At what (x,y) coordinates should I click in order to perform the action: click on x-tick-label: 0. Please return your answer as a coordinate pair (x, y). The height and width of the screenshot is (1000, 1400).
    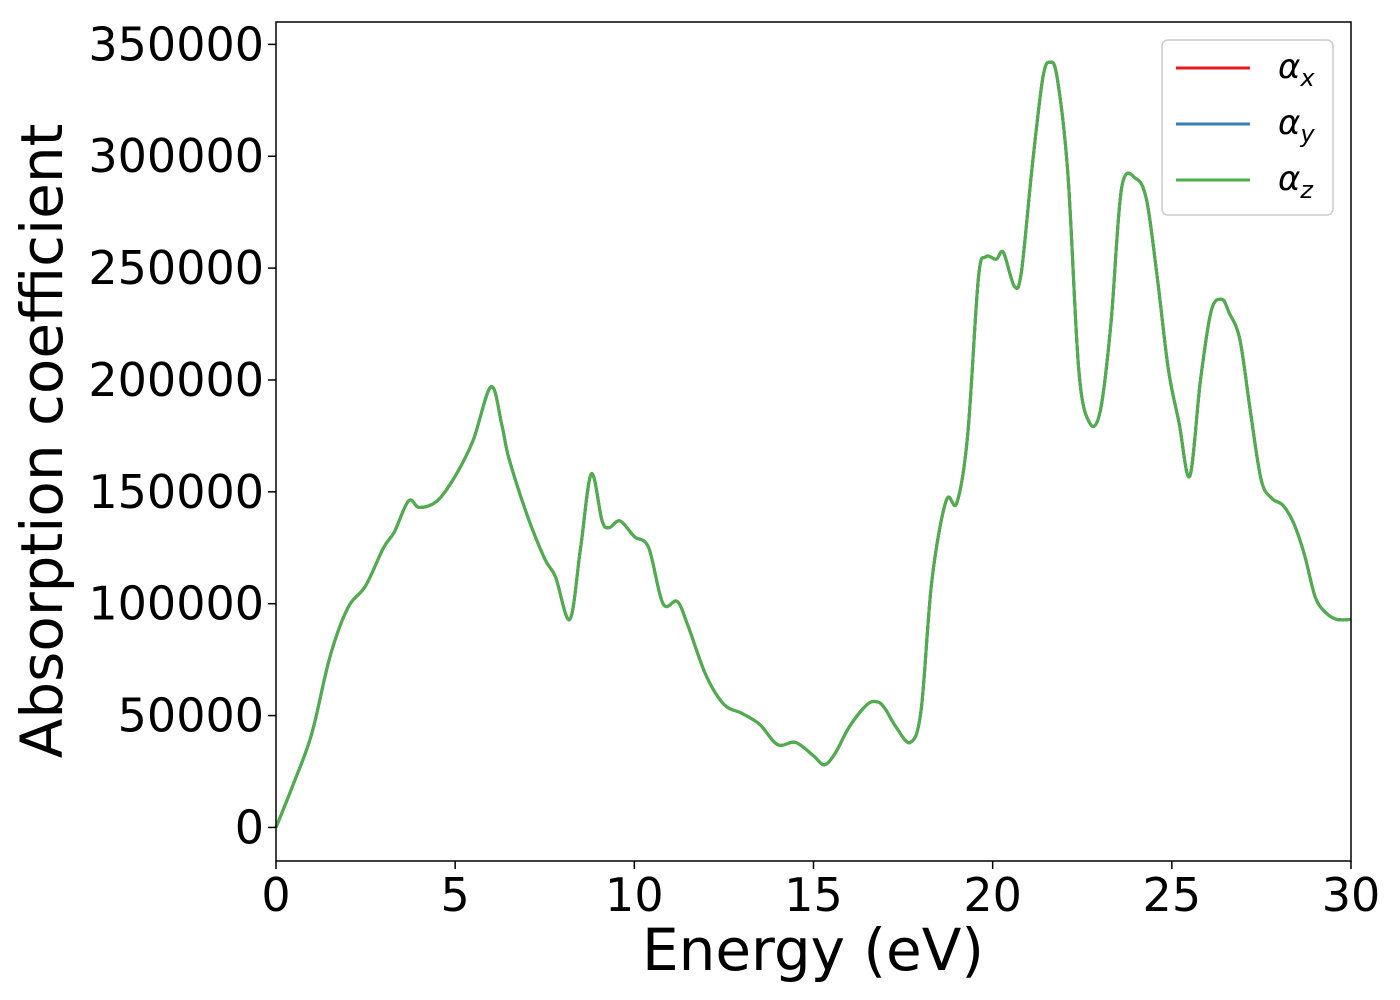
    Looking at the image, I should click on (275, 895).